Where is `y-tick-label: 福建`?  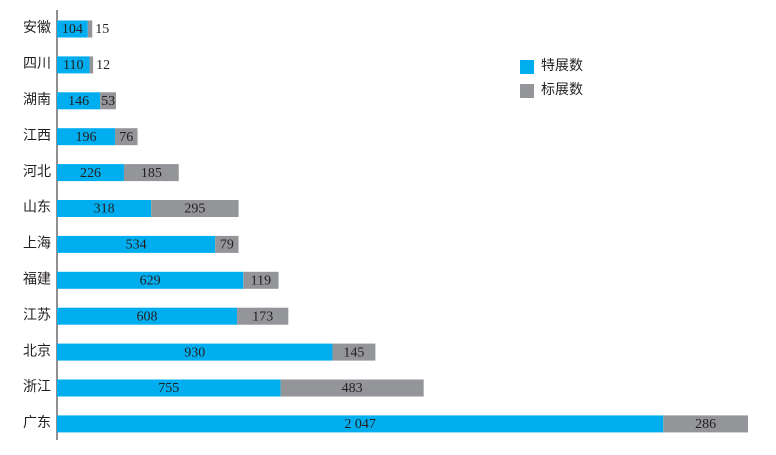
y-tick-label: 福建 is located at coordinates (37, 280).